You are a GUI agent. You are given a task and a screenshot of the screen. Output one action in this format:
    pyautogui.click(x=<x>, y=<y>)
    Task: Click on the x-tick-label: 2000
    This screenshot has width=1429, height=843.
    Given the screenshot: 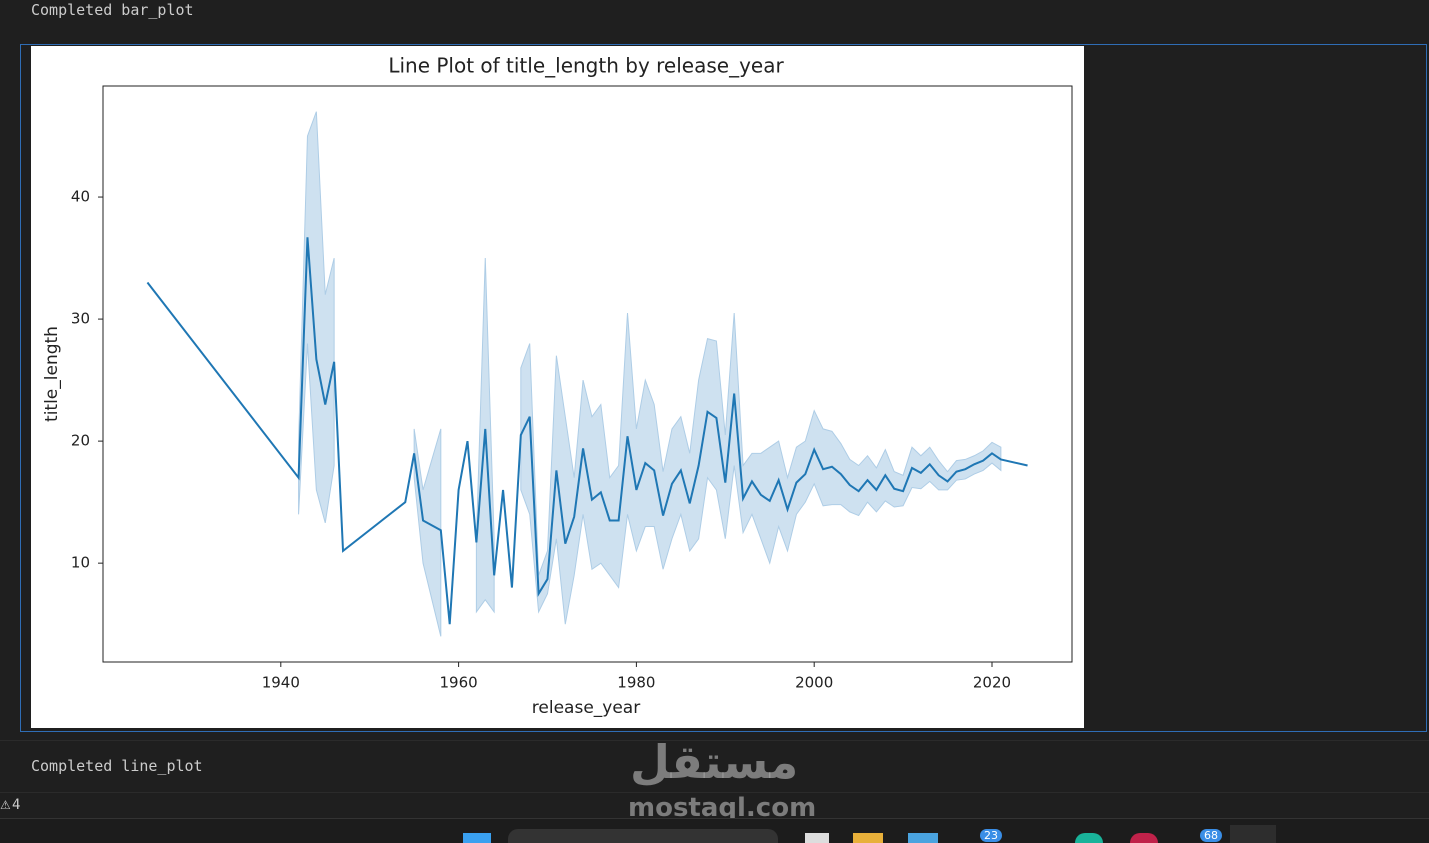 What is the action you would take?
    pyautogui.click(x=814, y=683)
    